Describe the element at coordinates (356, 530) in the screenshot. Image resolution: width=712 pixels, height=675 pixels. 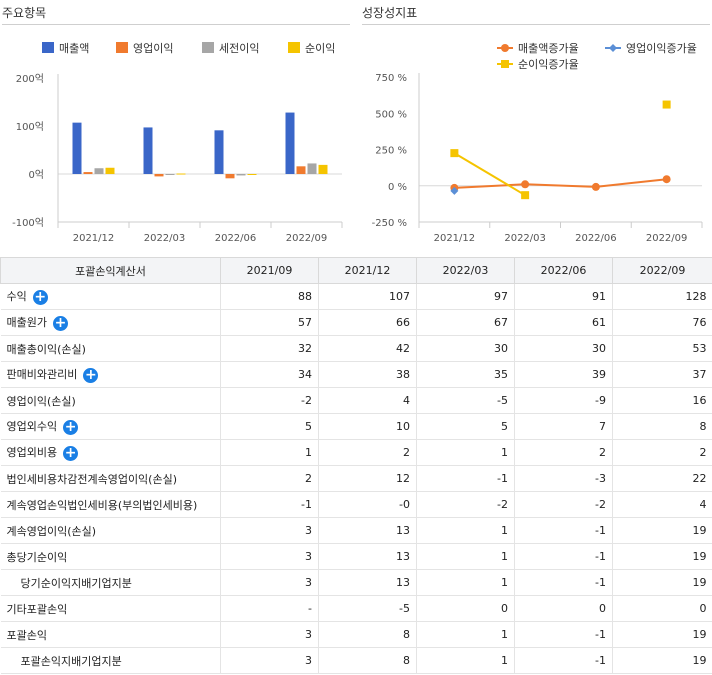
I see `table-row: 계속영업이익(손실) 3 13 1 -1 19` at that location.